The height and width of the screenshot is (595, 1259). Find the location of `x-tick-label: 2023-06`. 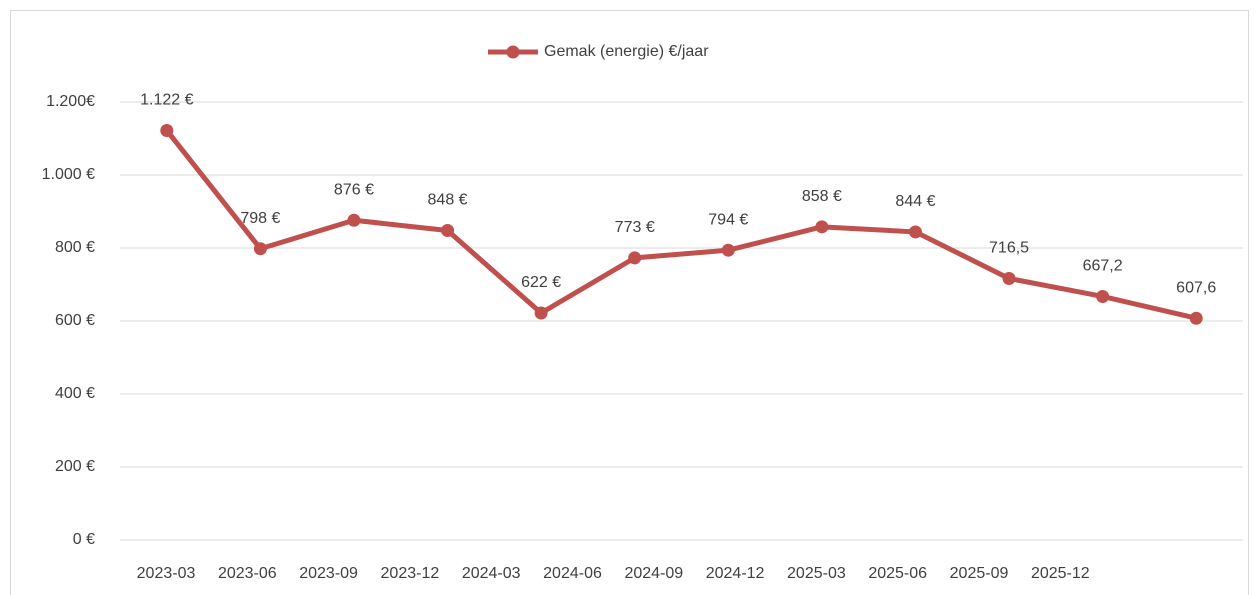

x-tick-label: 2023-06 is located at coordinates (247, 573).